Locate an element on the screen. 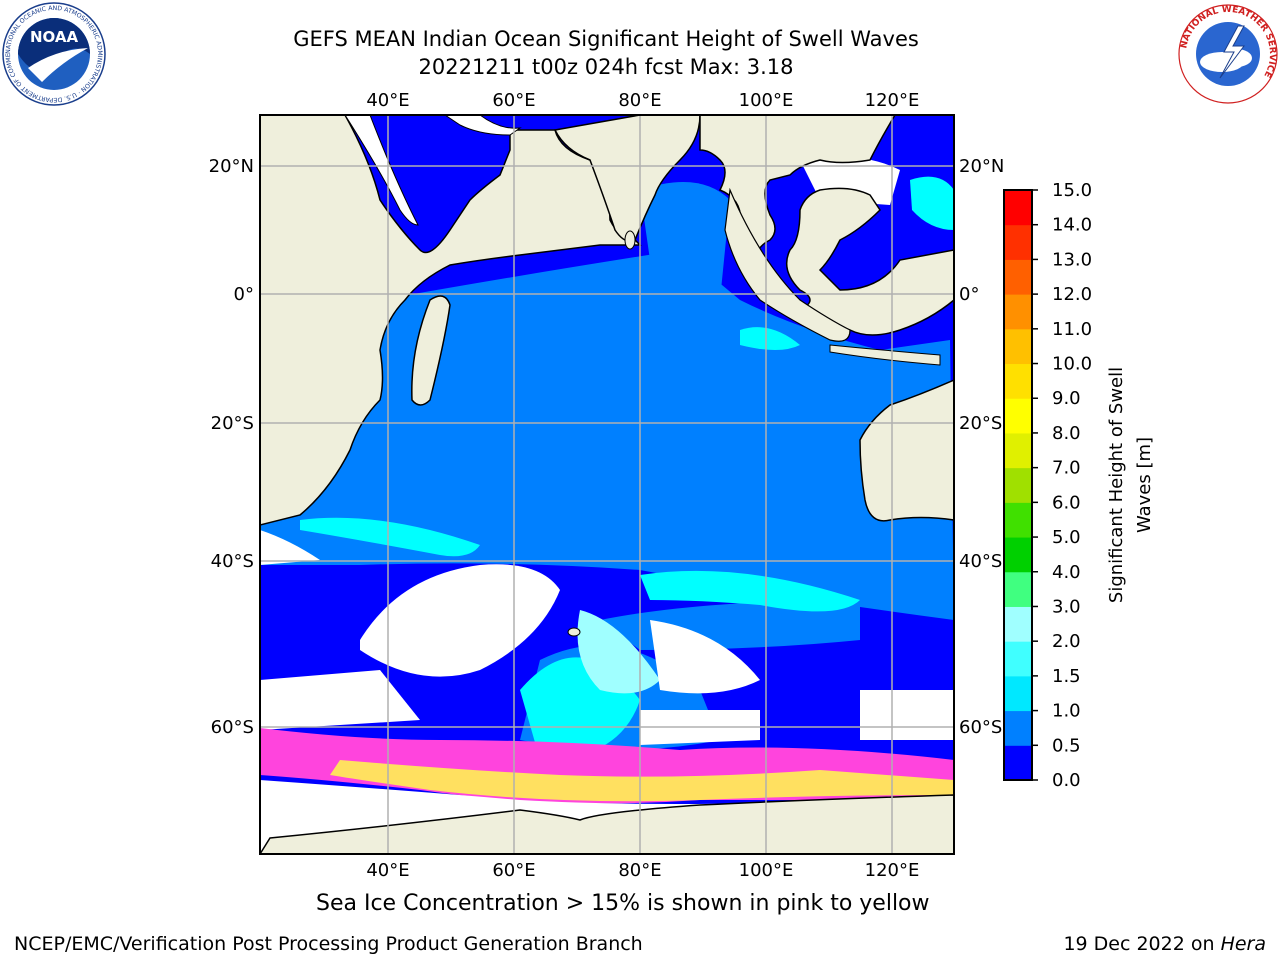 The width and height of the screenshot is (1280, 960). colorbar-tick-label: 1.0 is located at coordinates (1066, 711).